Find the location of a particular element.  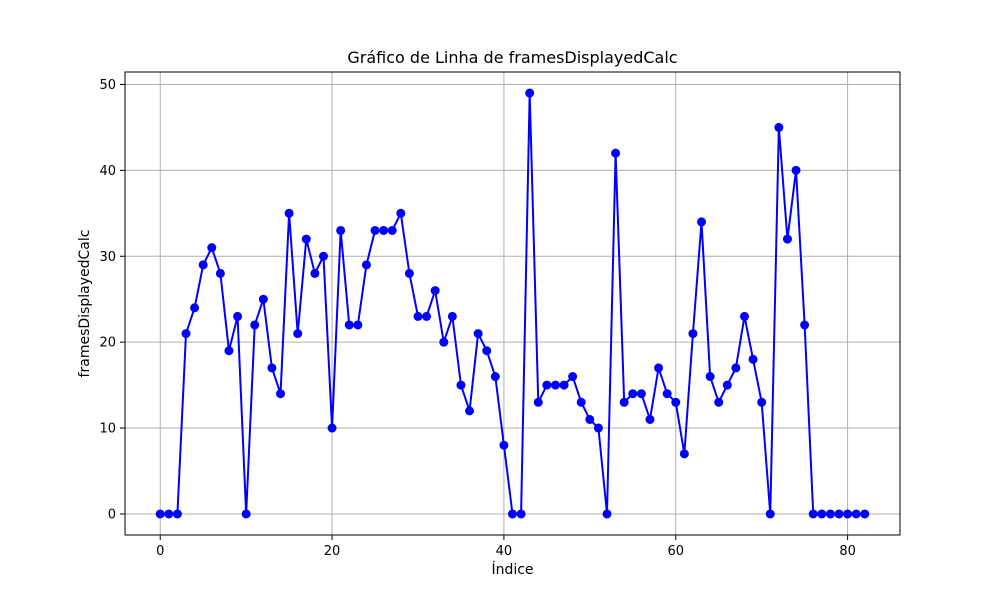

x-tick-label: 60 is located at coordinates (675, 551).